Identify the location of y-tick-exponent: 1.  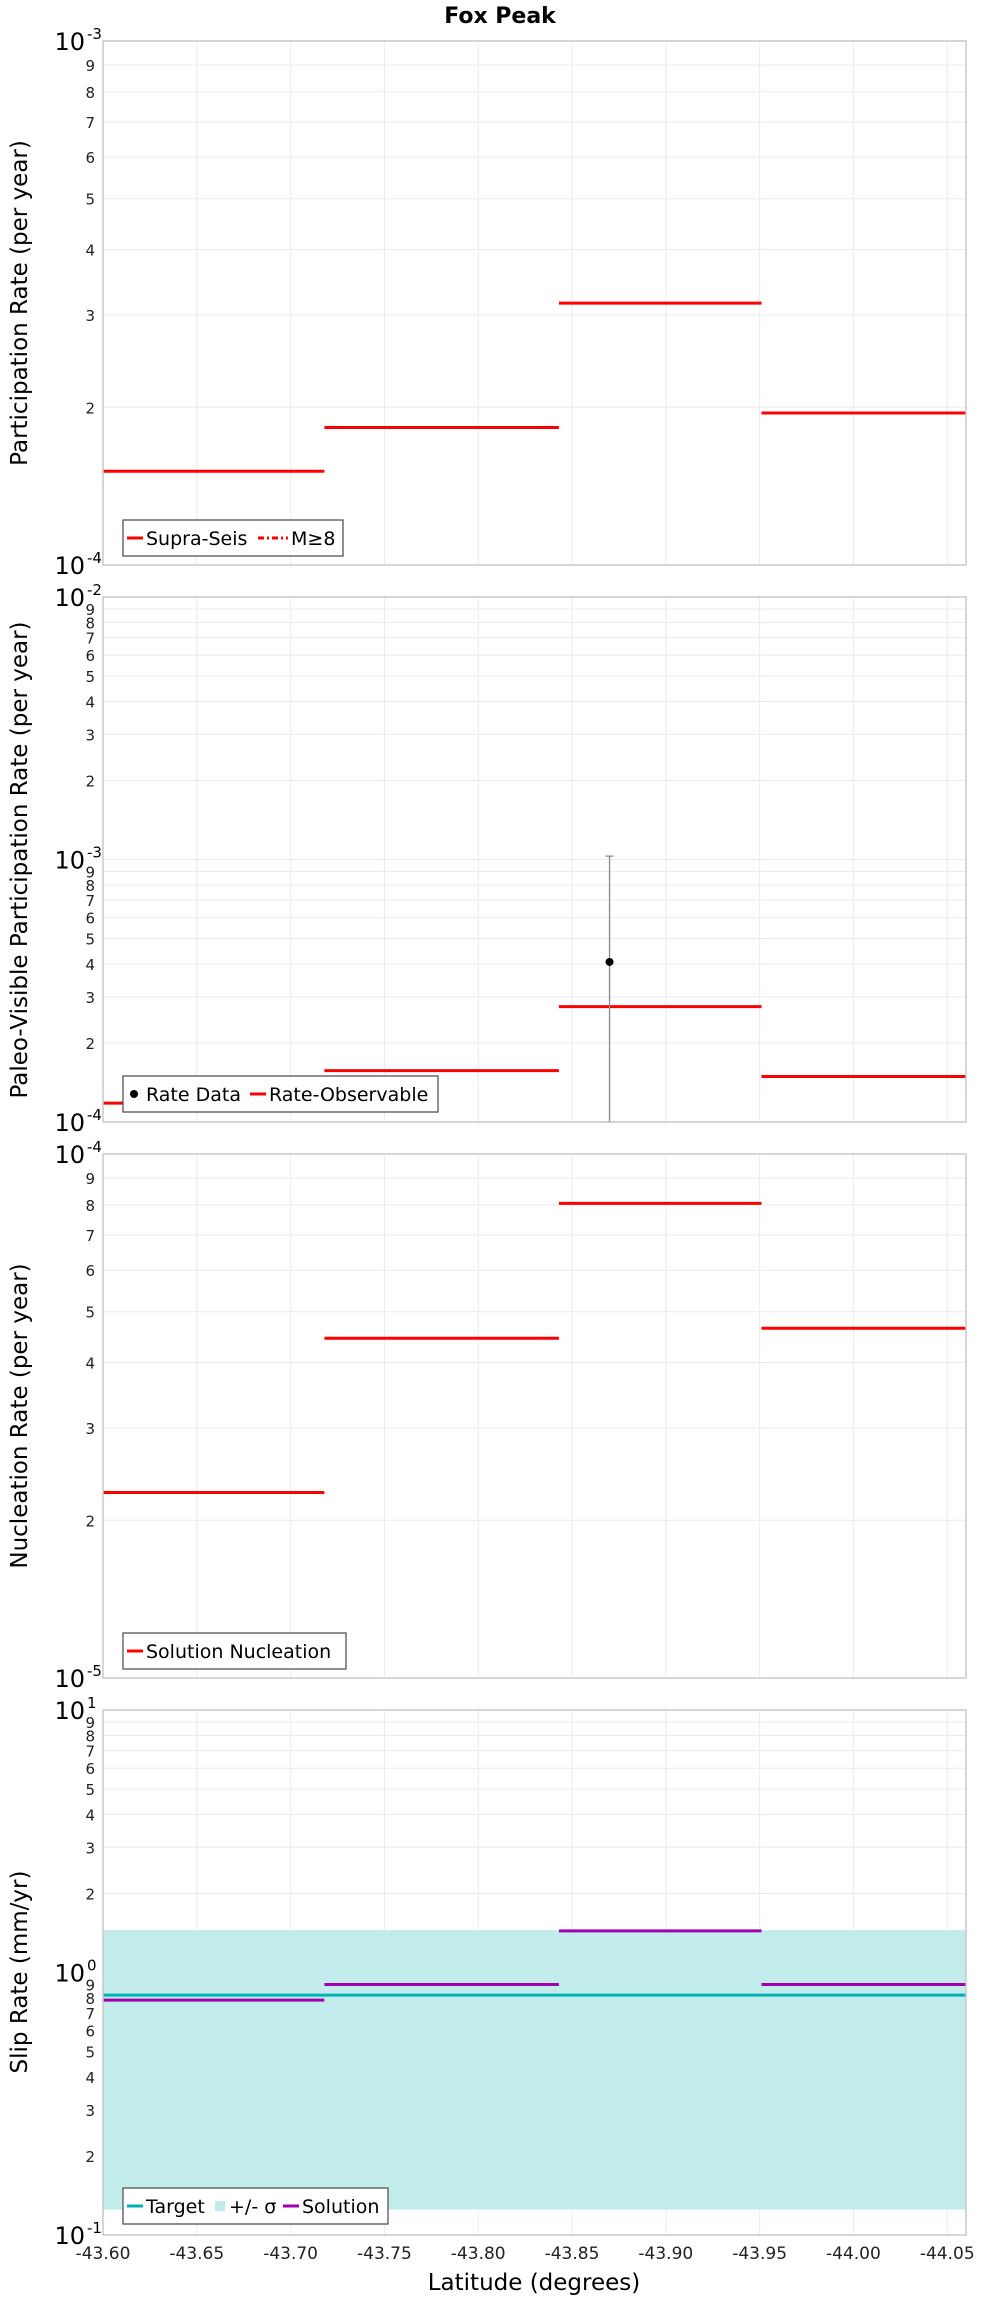
(92, 1703).